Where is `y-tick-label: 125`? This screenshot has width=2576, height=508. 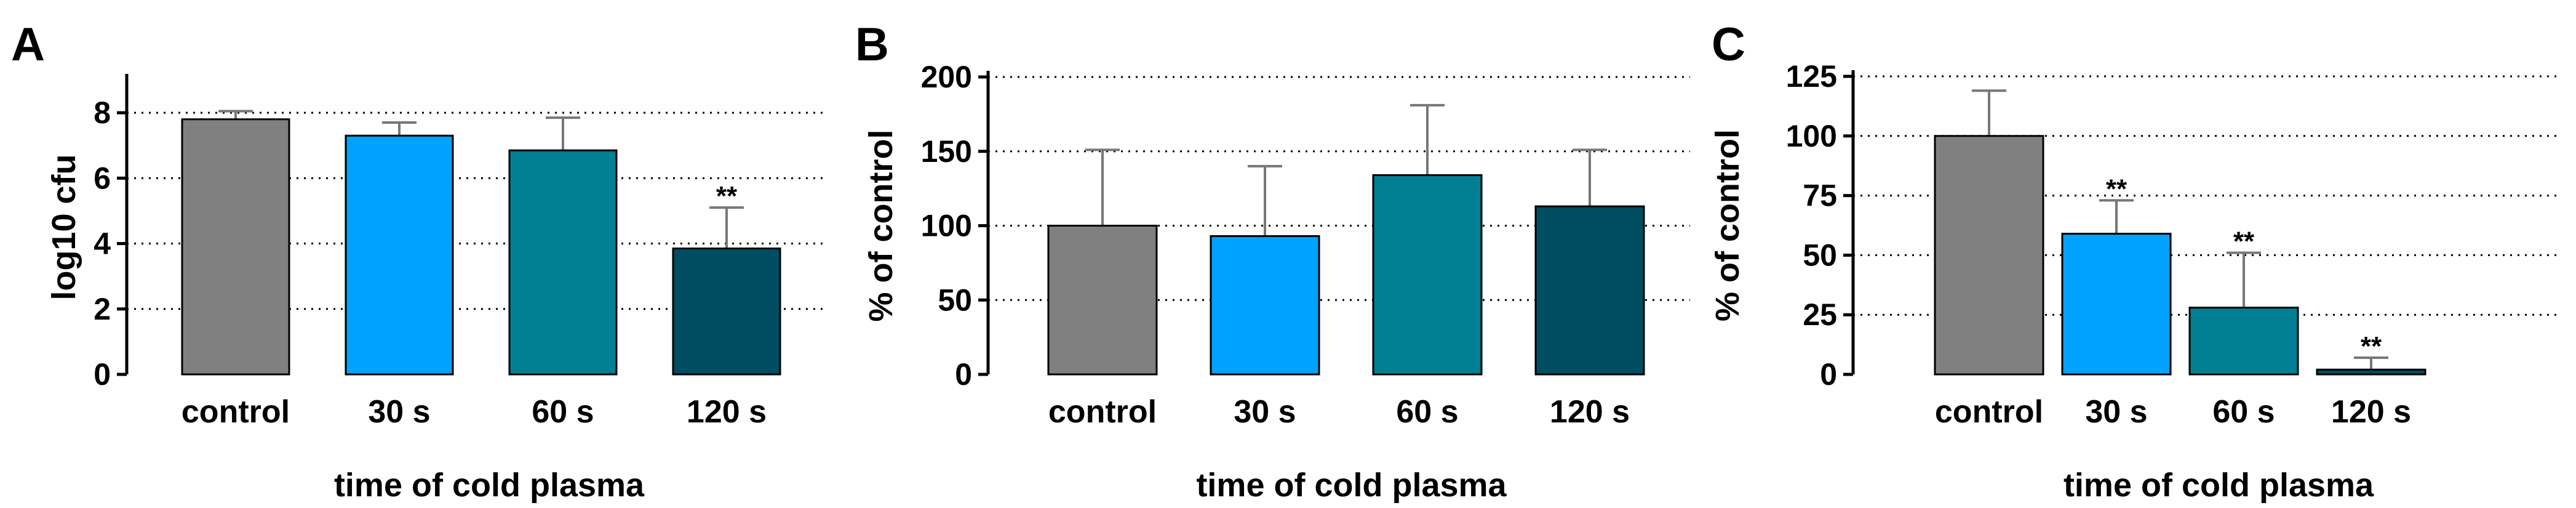
y-tick-label: 125 is located at coordinates (1811, 76).